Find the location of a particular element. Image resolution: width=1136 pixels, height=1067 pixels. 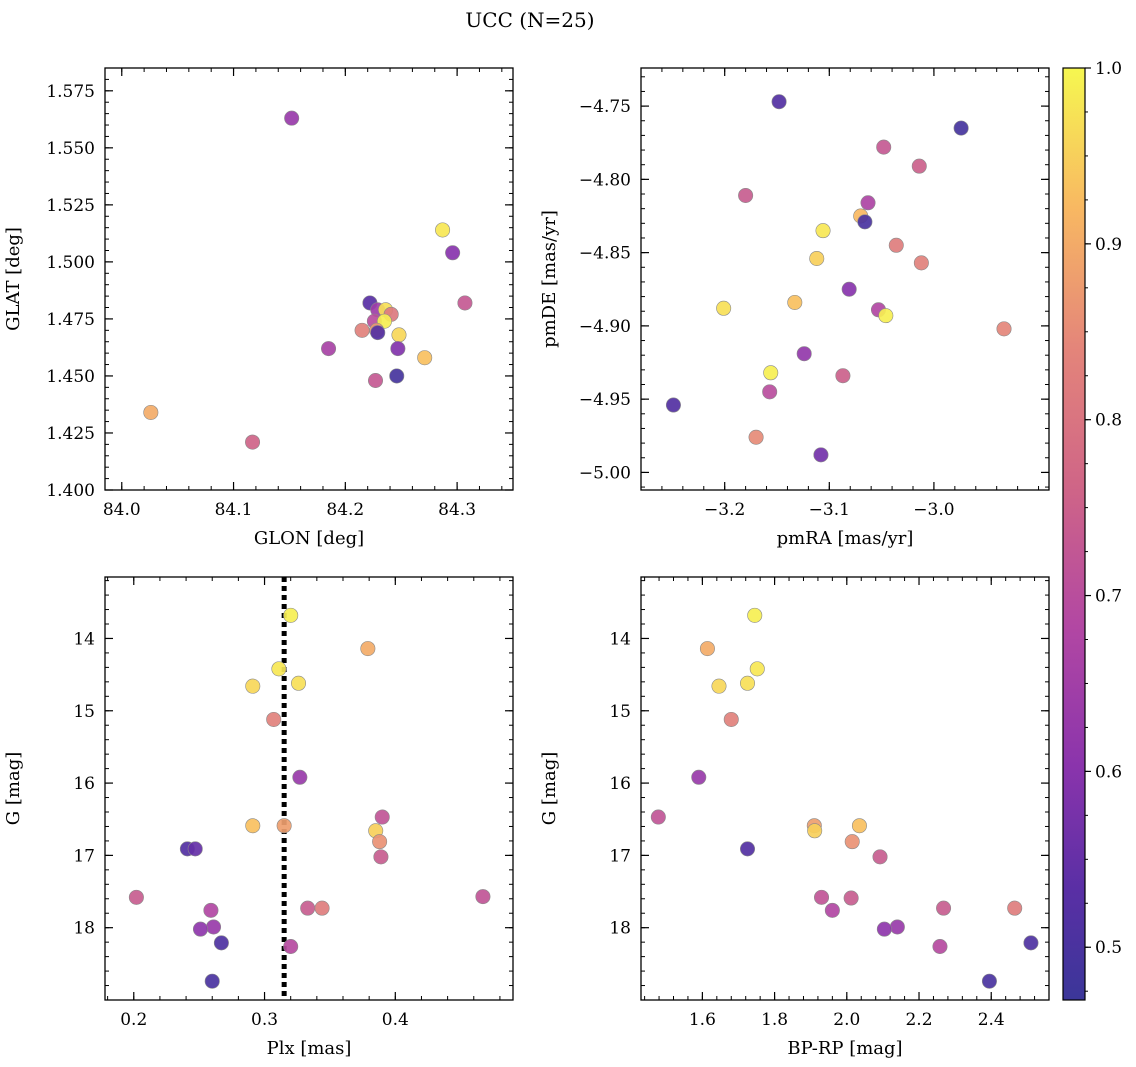

x-axis-label: GLON [deg] is located at coordinates (309, 538).